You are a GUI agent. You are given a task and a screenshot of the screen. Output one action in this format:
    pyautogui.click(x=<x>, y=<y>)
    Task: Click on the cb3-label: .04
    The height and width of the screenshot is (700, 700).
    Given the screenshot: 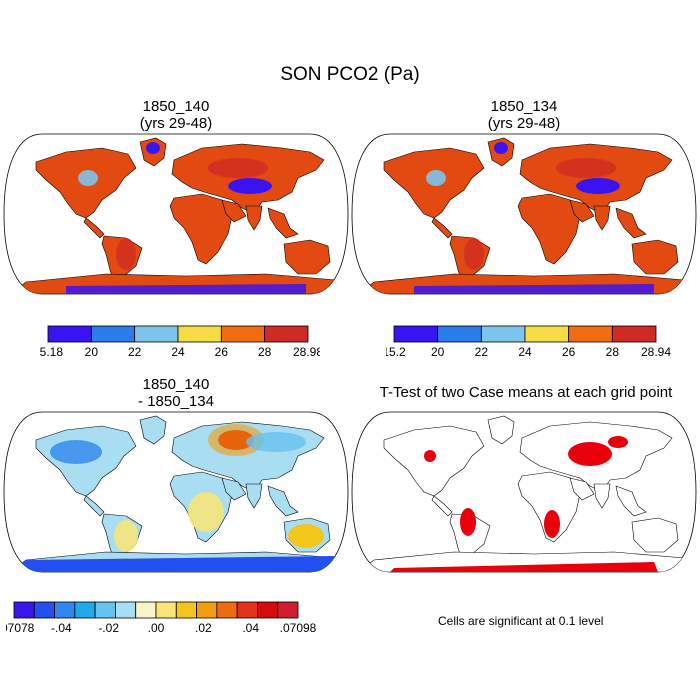 What is the action you would take?
    pyautogui.click(x=250, y=628)
    